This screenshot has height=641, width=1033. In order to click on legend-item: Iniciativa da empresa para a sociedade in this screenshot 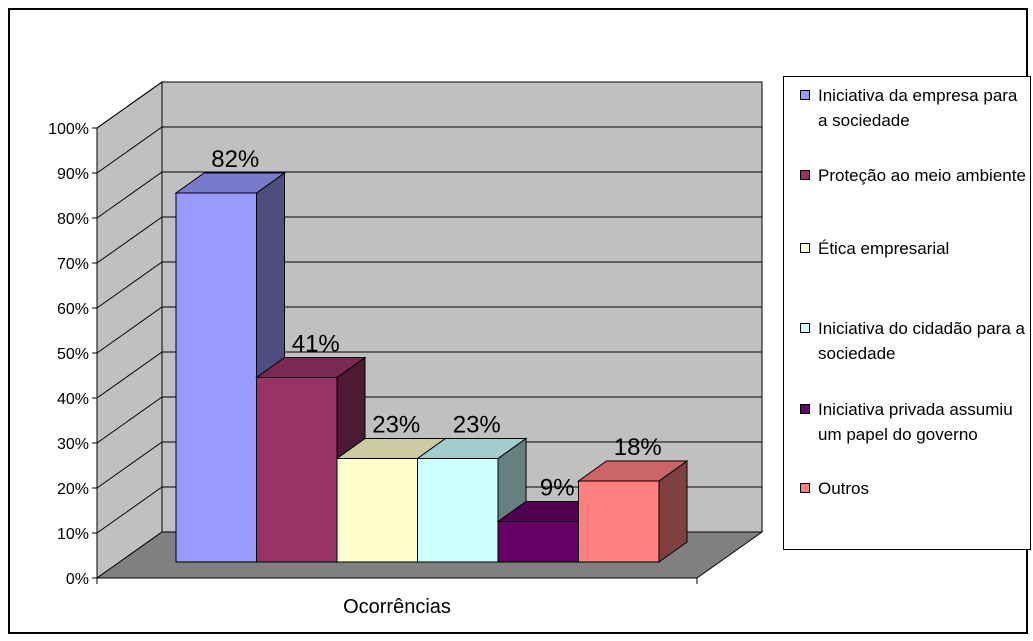, I will do `click(914, 108)`.